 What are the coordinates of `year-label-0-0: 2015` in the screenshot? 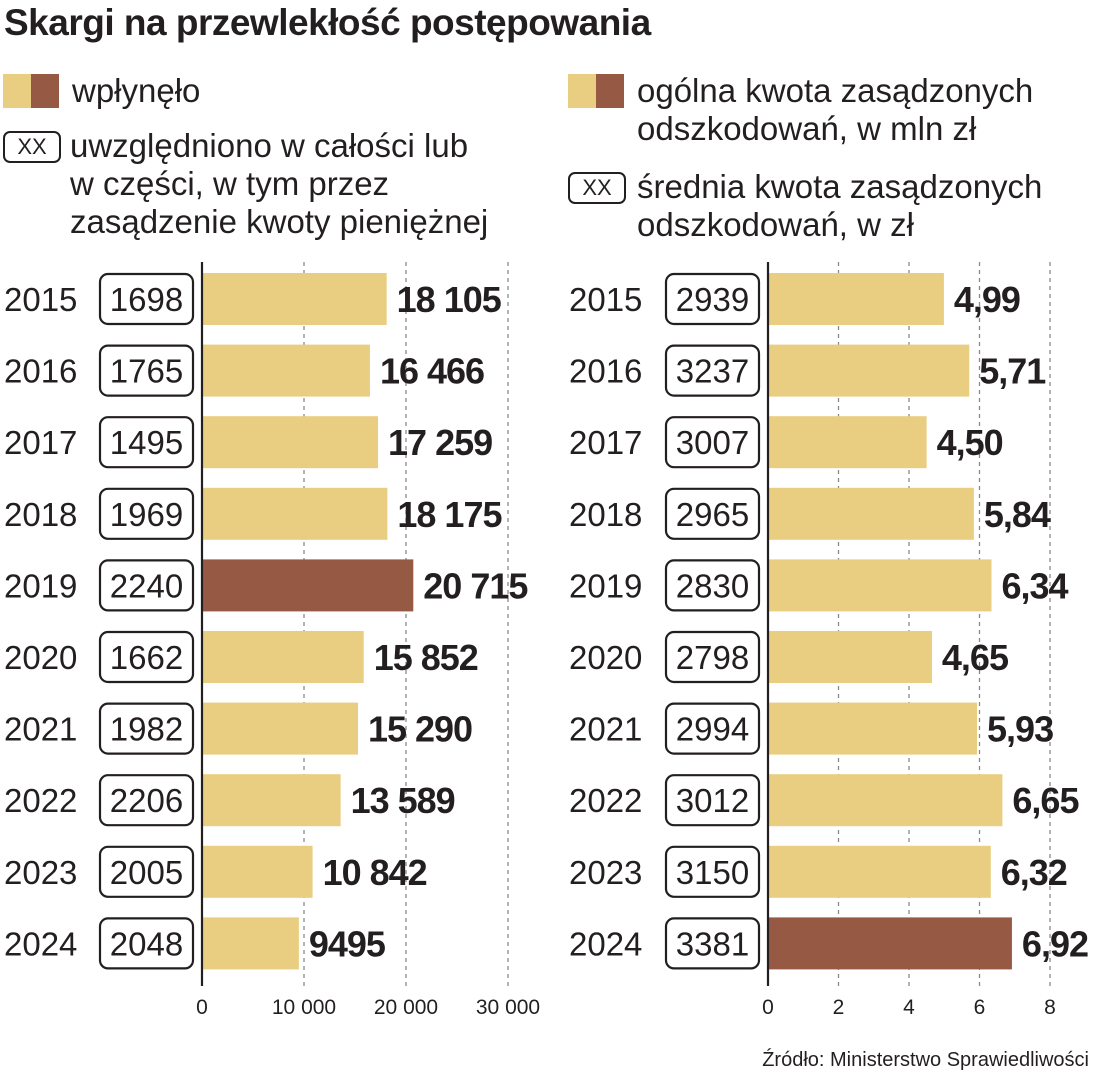 It's located at (40, 299).